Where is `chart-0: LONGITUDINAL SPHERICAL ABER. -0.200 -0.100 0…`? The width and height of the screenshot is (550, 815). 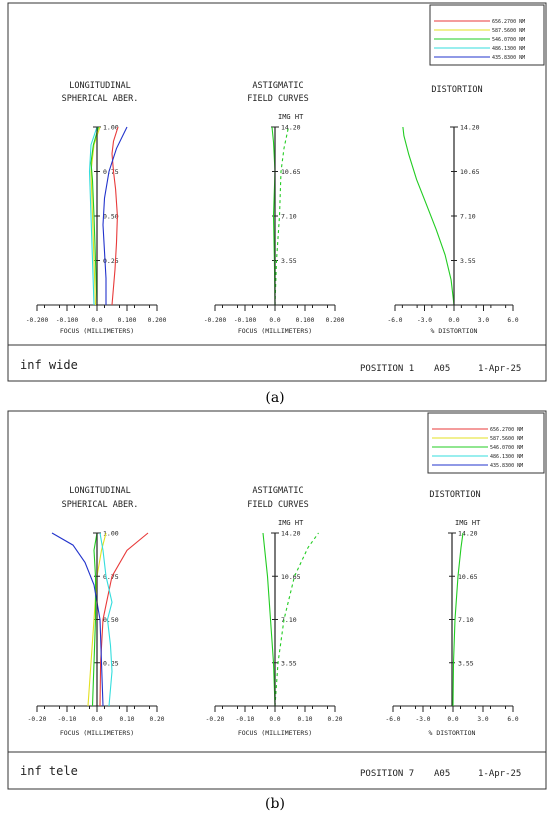 chart-0: LONGITUDINAL SPHERICAL ABER. -0.200 -0.100 0… is located at coordinates (96, 208).